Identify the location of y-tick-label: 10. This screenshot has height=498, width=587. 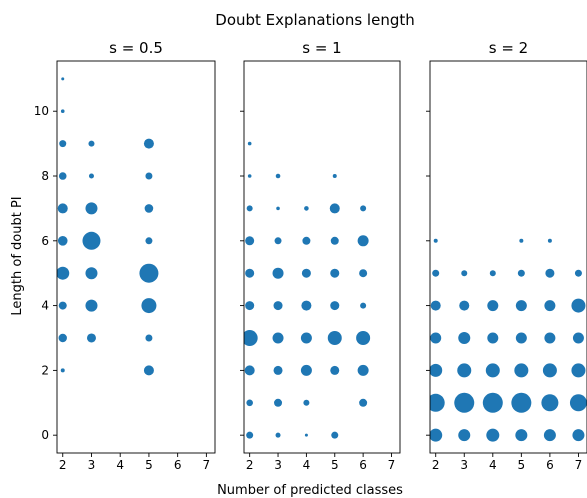
(41, 111).